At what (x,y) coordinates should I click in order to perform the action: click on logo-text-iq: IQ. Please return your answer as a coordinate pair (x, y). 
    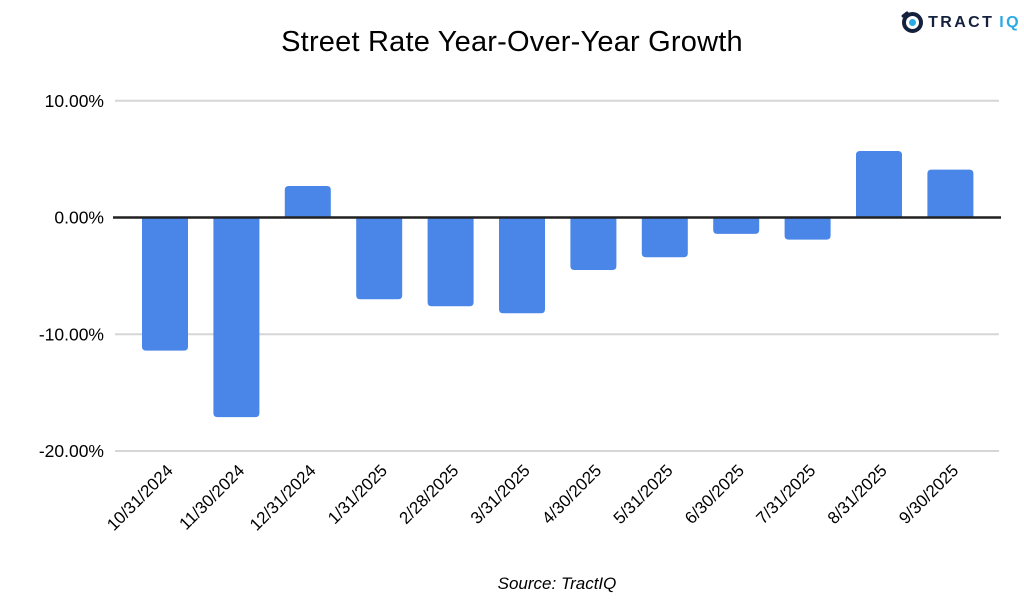
    Looking at the image, I should click on (1010, 22).